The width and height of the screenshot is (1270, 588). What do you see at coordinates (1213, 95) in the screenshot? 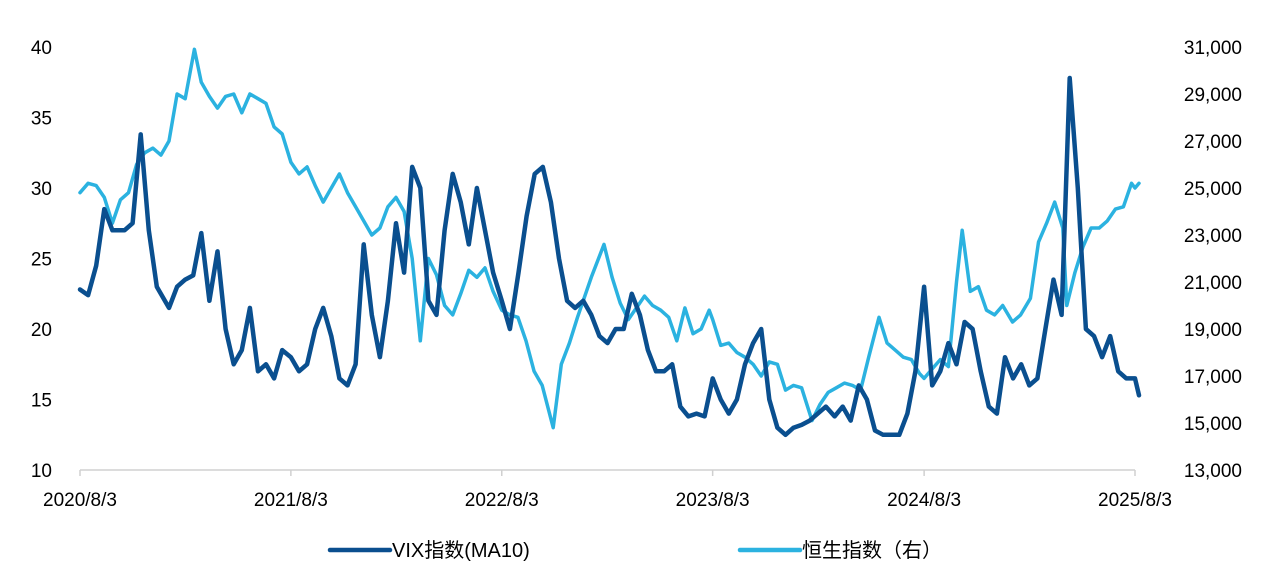
I see `y-right-tick-label: 29,000` at bounding box center [1213, 95].